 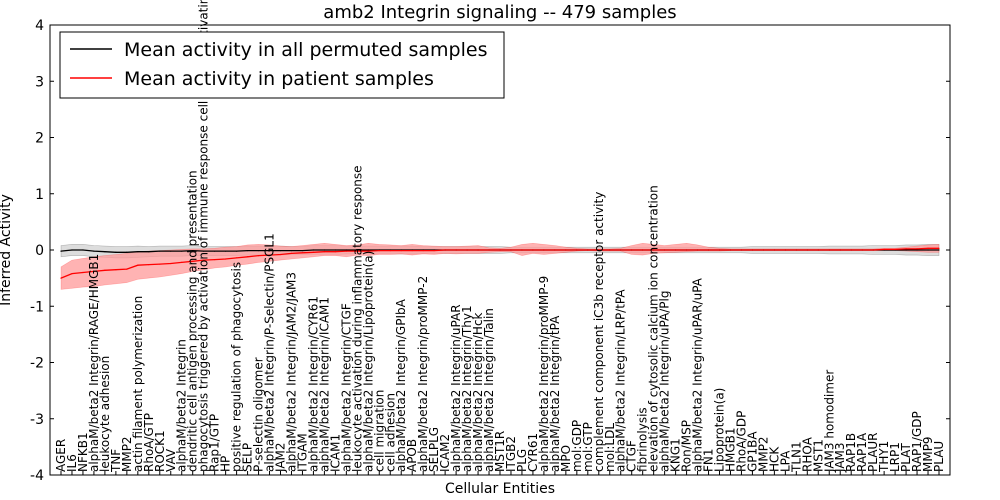 What do you see at coordinates (588, 447) in the screenshot?
I see `entity-label: mol:GTP` at bounding box center [588, 447].